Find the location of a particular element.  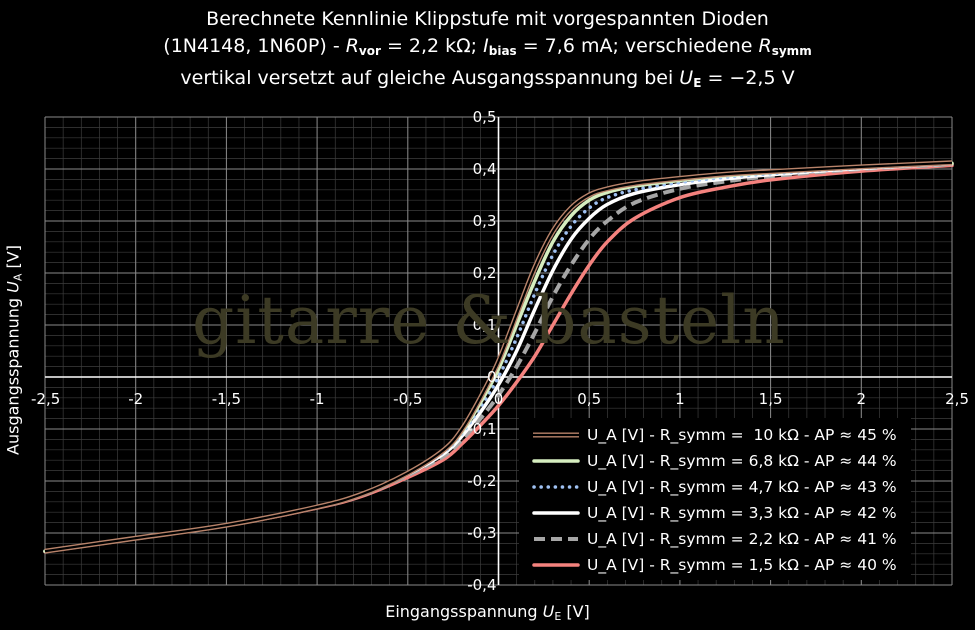

y-axis-label: Ausgangsspannung UA [V] is located at coordinates (14, 350).